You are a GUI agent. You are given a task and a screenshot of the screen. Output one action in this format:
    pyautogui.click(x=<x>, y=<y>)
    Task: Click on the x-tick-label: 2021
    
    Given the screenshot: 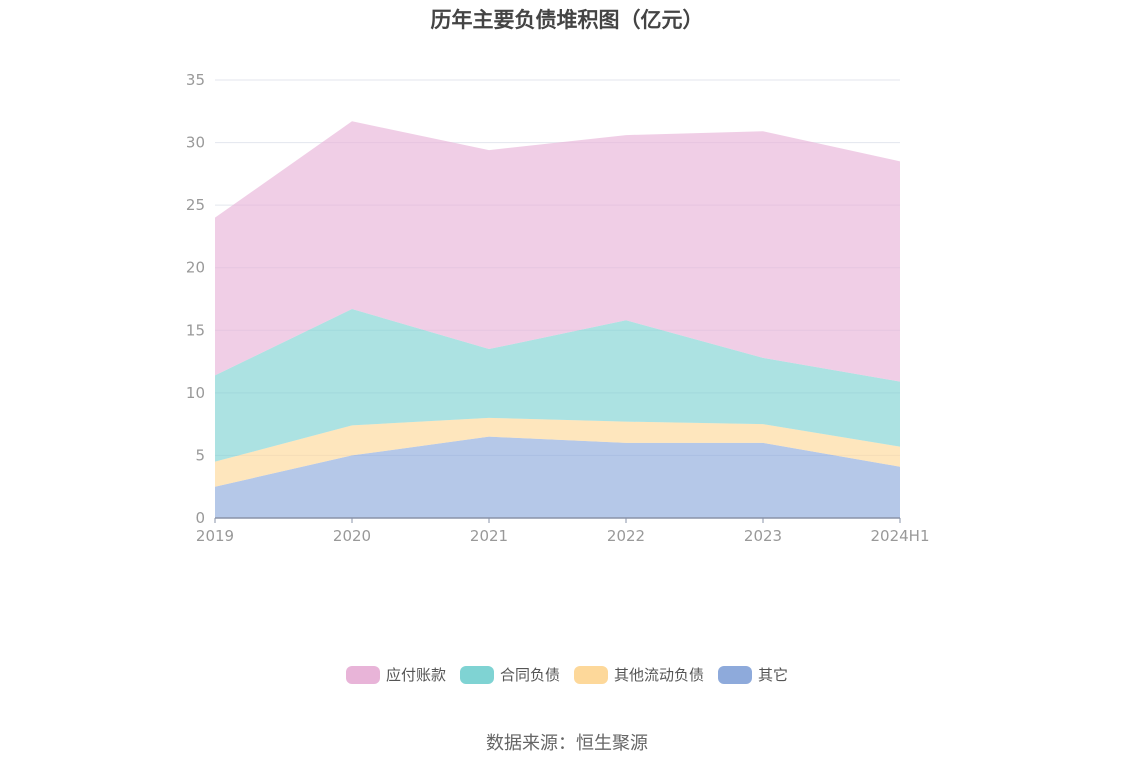 What is the action you would take?
    pyautogui.click(x=489, y=536)
    